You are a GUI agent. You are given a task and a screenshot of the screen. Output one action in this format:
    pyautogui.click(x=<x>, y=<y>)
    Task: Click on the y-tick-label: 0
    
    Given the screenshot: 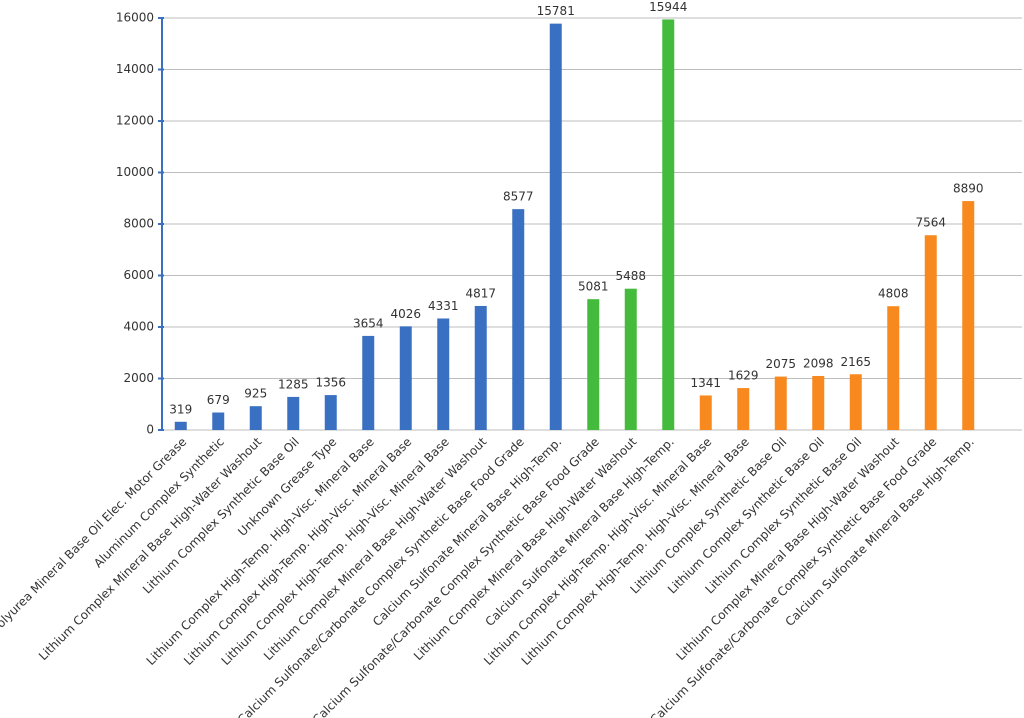 What is the action you would take?
    pyautogui.click(x=150, y=430)
    